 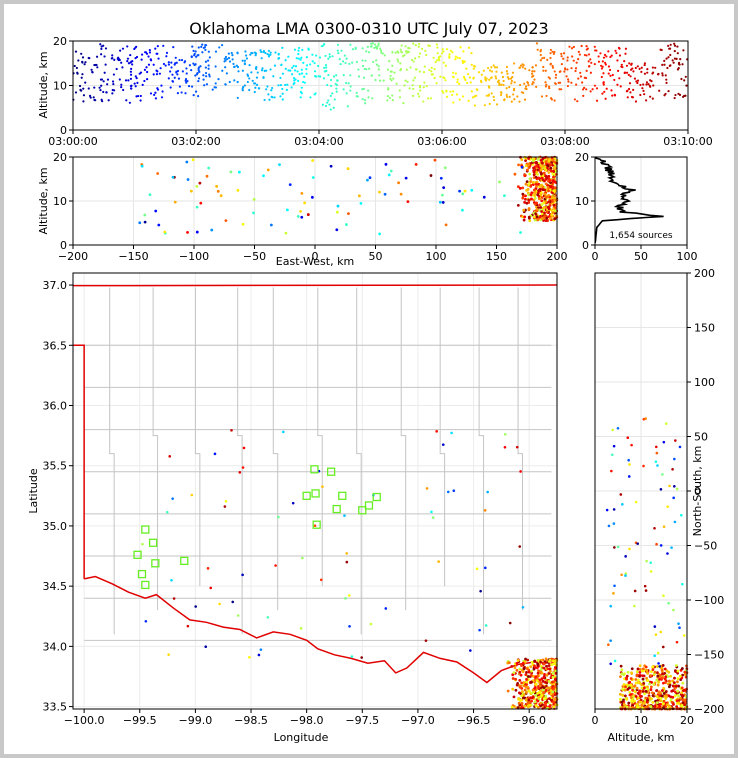 What do you see at coordinates (704, 273) in the screenshot?
I see `ns-y-tick-label: 200` at bounding box center [704, 273].